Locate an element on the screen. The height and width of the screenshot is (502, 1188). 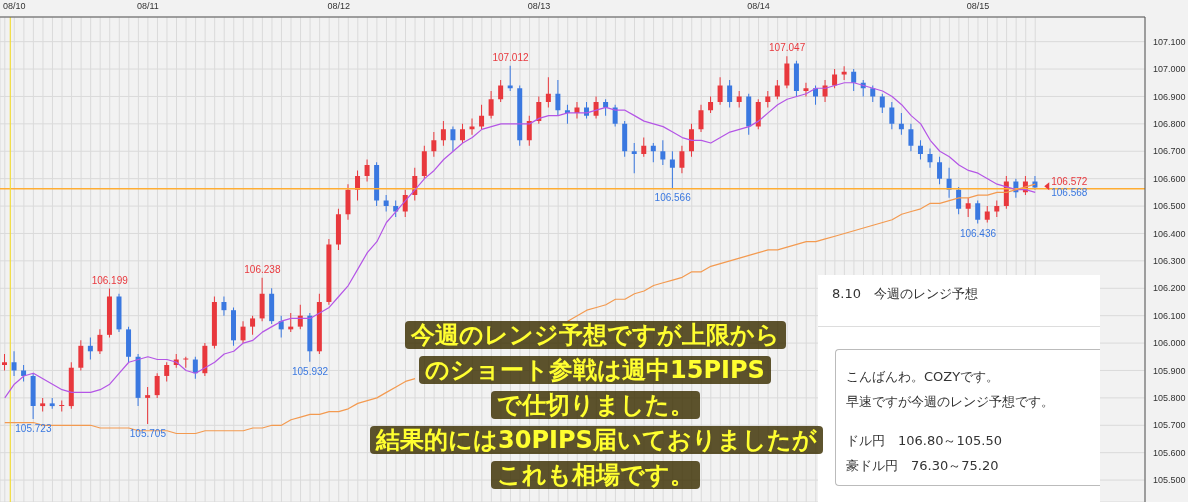
y-tick-label: 105.500 is located at coordinates (1169, 480).